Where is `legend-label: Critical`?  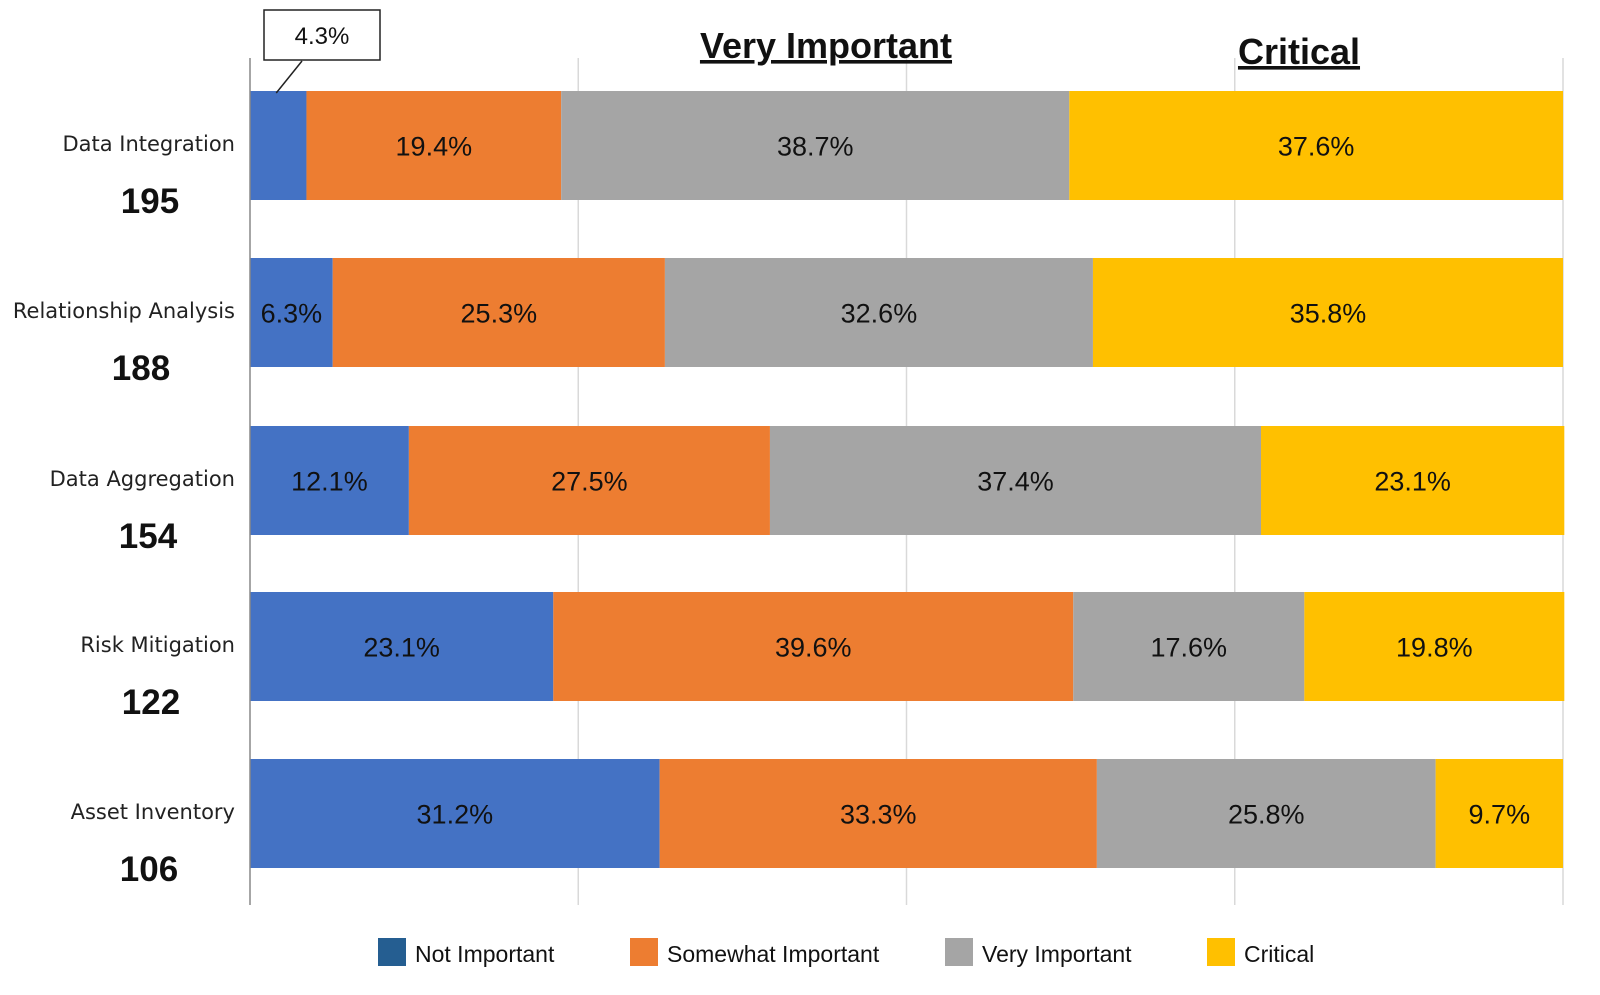
legend-label: Critical is located at coordinates (1279, 954).